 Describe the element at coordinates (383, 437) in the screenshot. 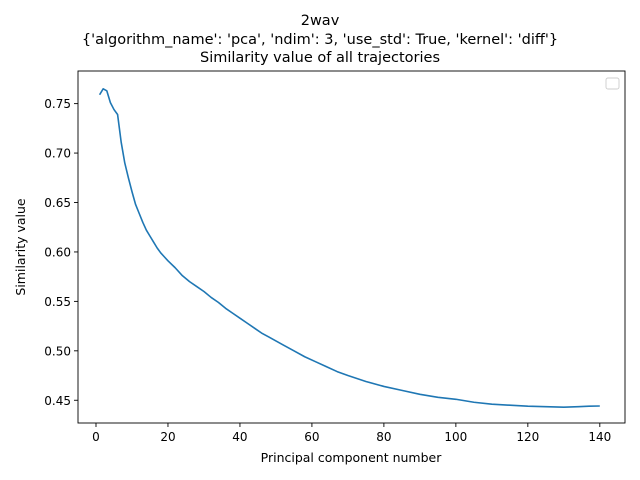

I see `x-tick-label: 80` at that location.